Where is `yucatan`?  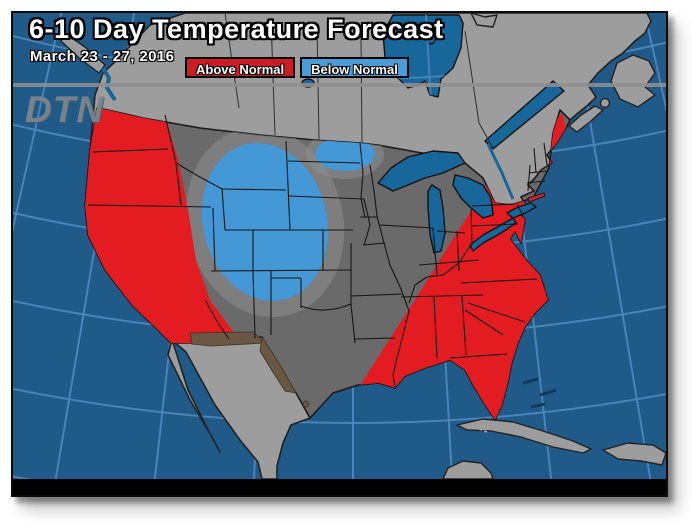 yucatan is located at coordinates (468, 469).